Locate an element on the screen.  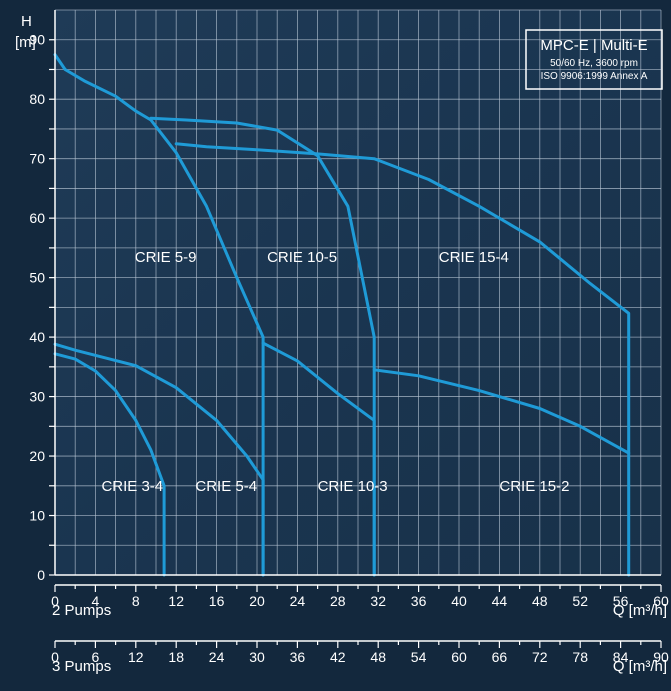
x-tick-label-2-pumps: 12 is located at coordinates (176, 601).